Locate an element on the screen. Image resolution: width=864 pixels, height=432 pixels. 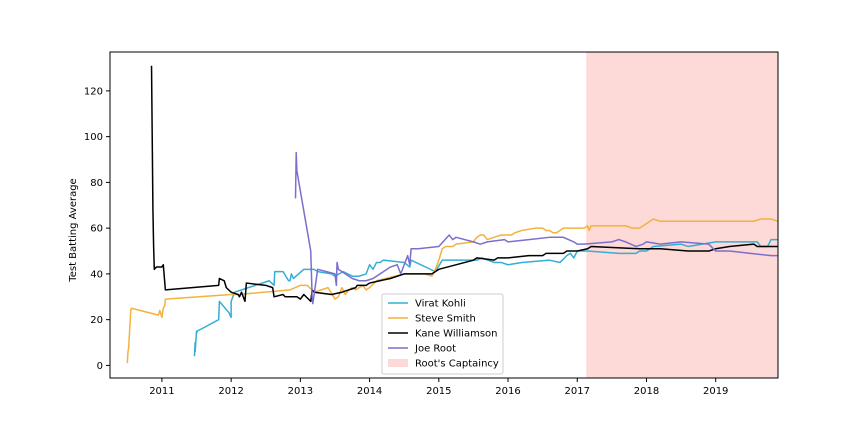
legend-label-joe-root: Joe Root is located at coordinates (435, 349).